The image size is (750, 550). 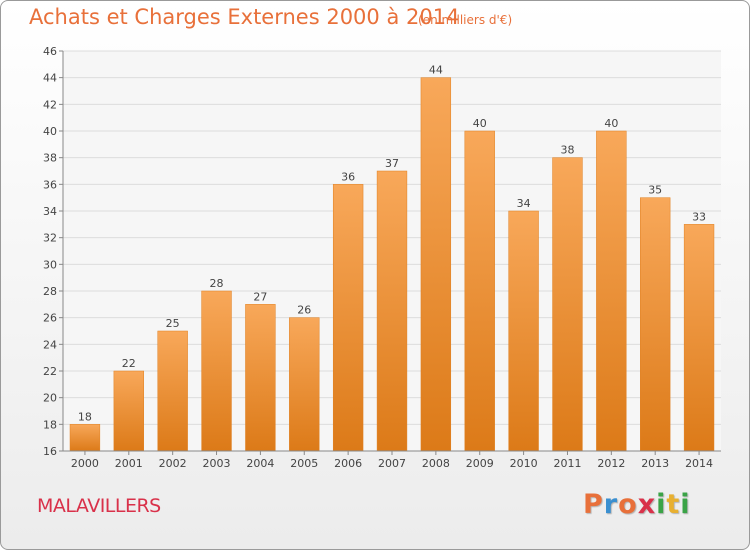 What do you see at coordinates (628, 504) in the screenshot?
I see `logo-letter: o` at bounding box center [628, 504].